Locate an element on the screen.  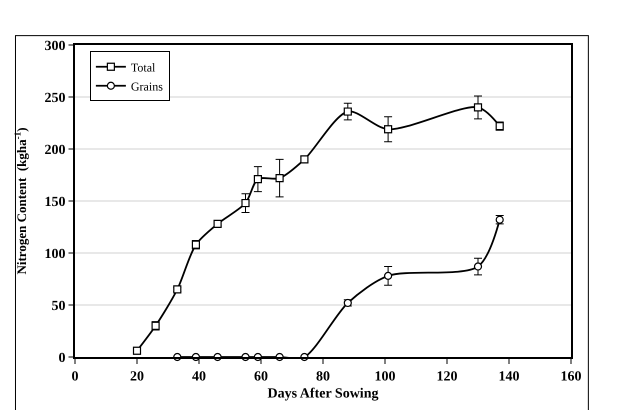
x-tick-label: 0 is located at coordinates (75, 377).